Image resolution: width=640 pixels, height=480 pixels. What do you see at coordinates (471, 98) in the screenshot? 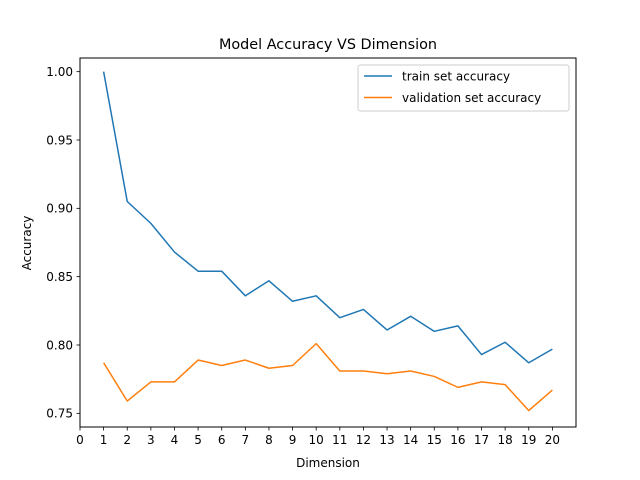
I see `legend-label: validation set accuracy` at bounding box center [471, 98].